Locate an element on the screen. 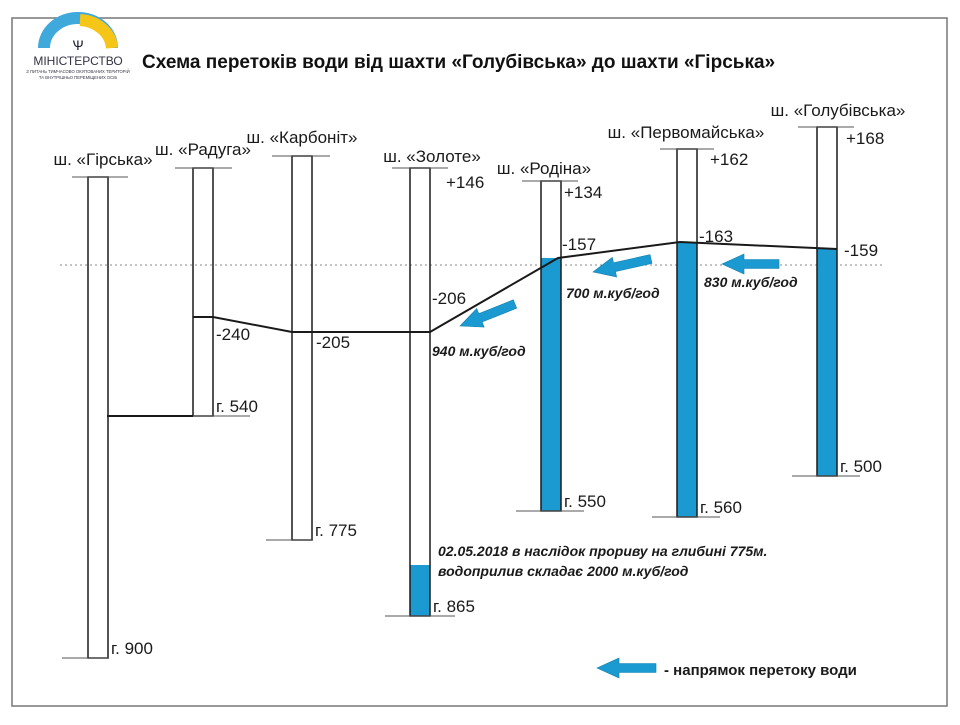 The height and width of the screenshot is (725, 960). legend-label: - напрямок перетоку води is located at coordinates (760, 670).